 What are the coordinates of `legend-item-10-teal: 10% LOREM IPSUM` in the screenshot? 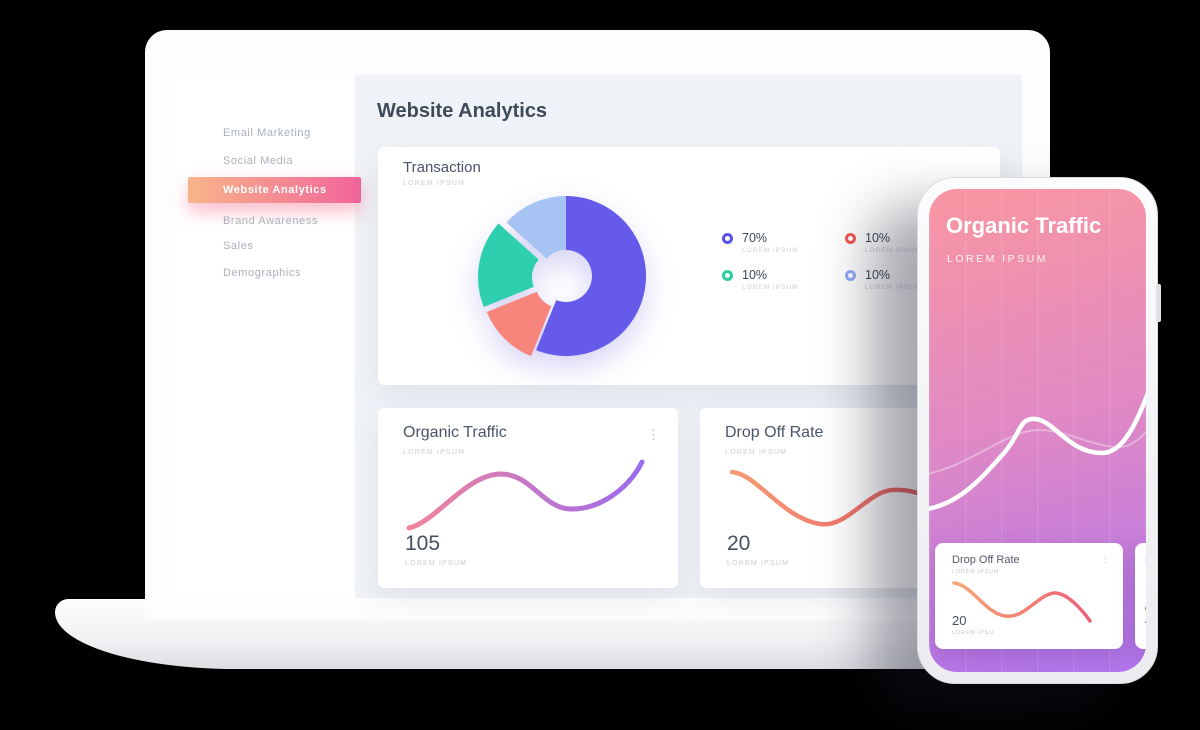 It's located at (760, 279).